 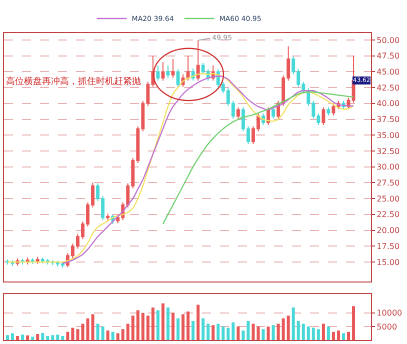 What do you see at coordinates (388, 167) in the screenshot?
I see `y-tick-label: 30.00` at bounding box center [388, 167].